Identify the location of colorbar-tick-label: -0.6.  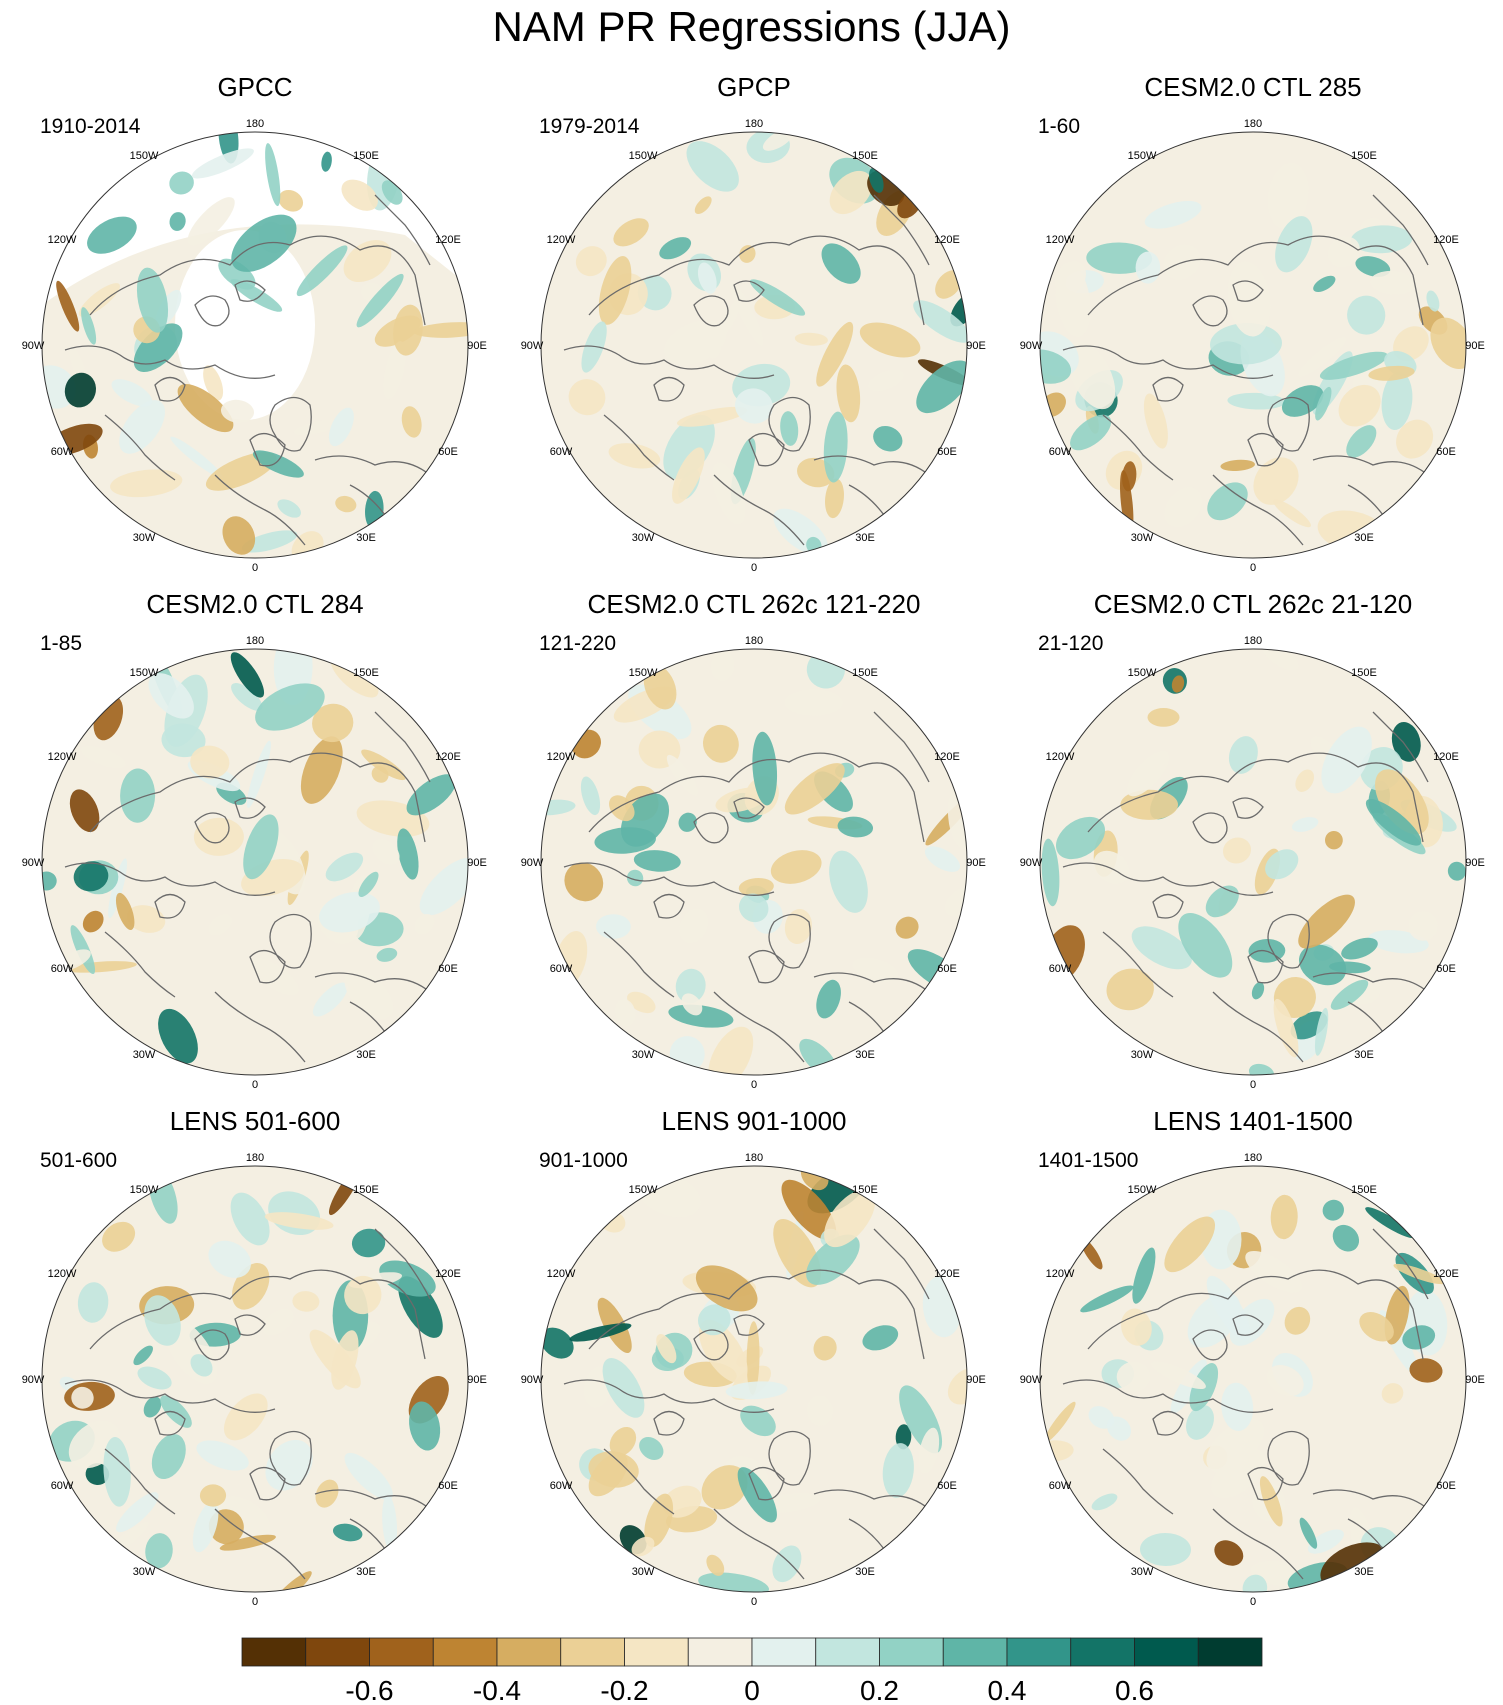
(369, 1690).